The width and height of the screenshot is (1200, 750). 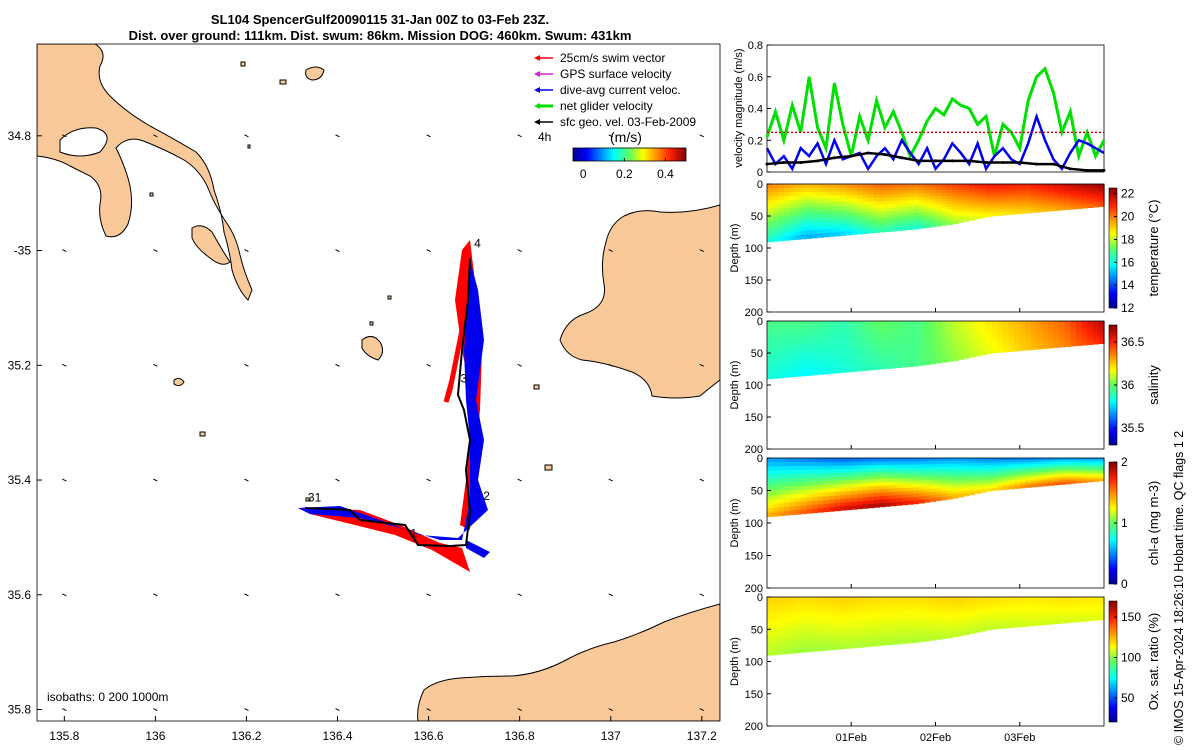 I want to click on current-vector-band-spur, so click(x=478, y=549).